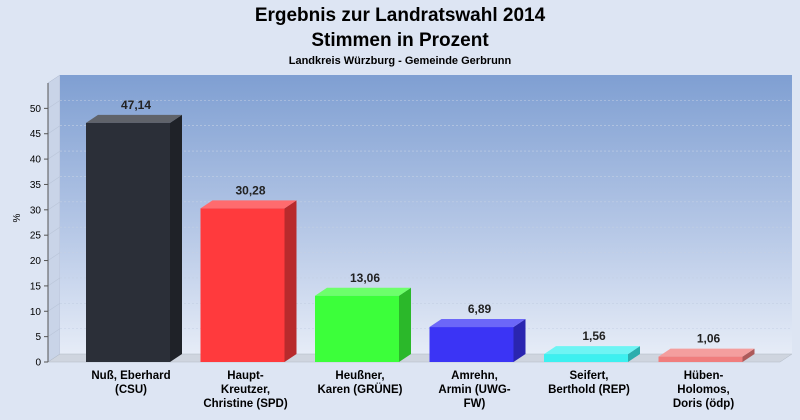 The height and width of the screenshot is (420, 800). I want to click on data-label: 6,89, so click(480, 309).